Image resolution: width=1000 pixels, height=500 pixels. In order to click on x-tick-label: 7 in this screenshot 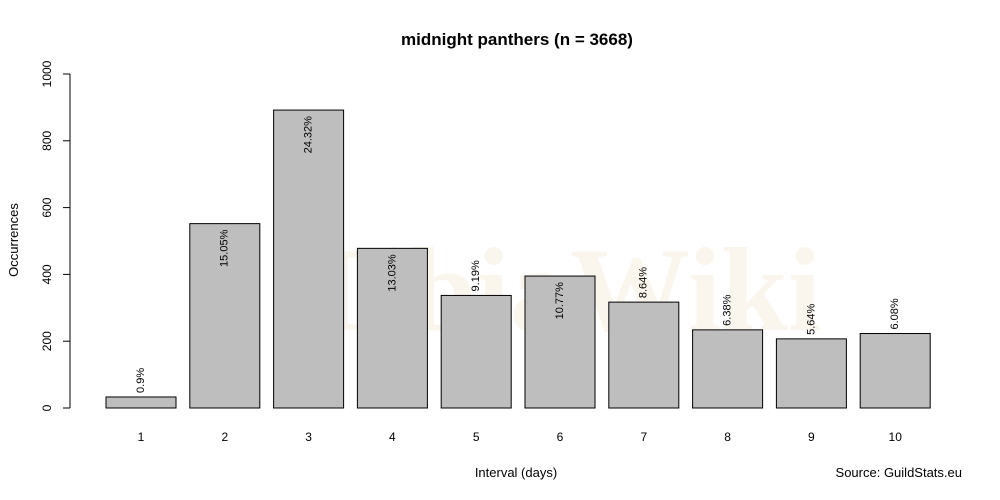, I will do `click(643, 437)`.